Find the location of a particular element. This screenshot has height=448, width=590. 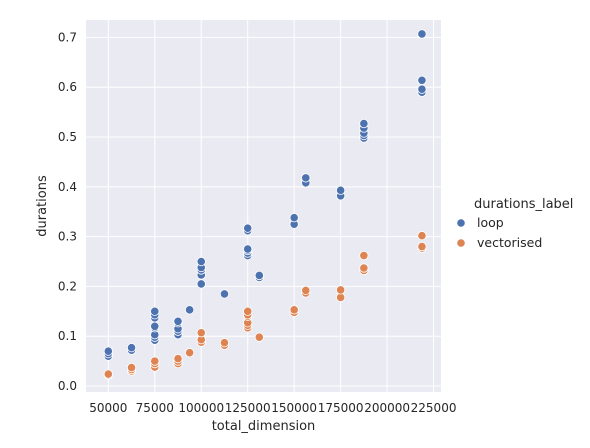

legend-label-loop: loop is located at coordinates (490, 222).